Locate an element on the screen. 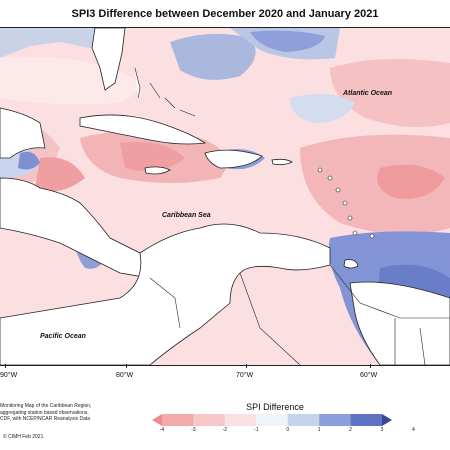  land-puerto-rico is located at coordinates (282, 162).